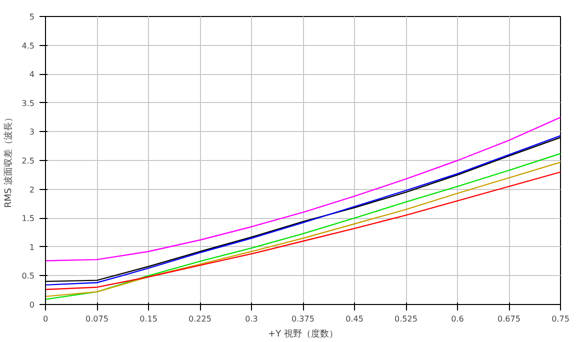  I want to click on y-tick-label: 3.5, so click(28, 103).